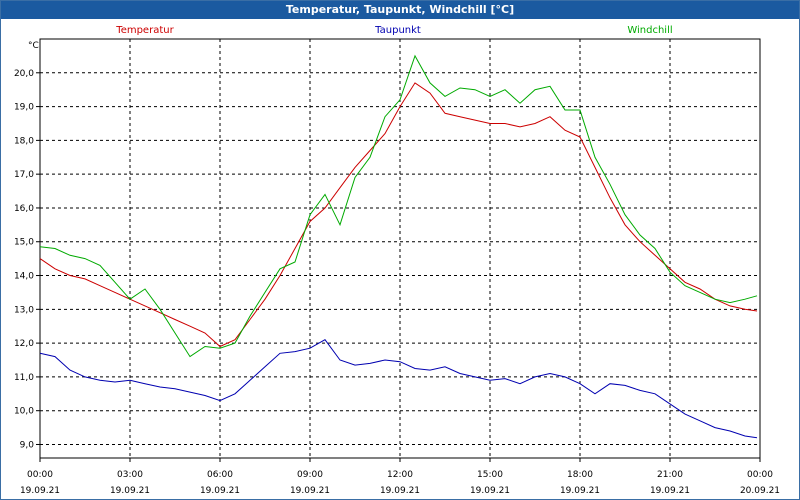 Image resolution: width=800 pixels, height=500 pixels. What do you see at coordinates (24, 344) in the screenshot?
I see `y-tick-label: 12,0` at bounding box center [24, 344].